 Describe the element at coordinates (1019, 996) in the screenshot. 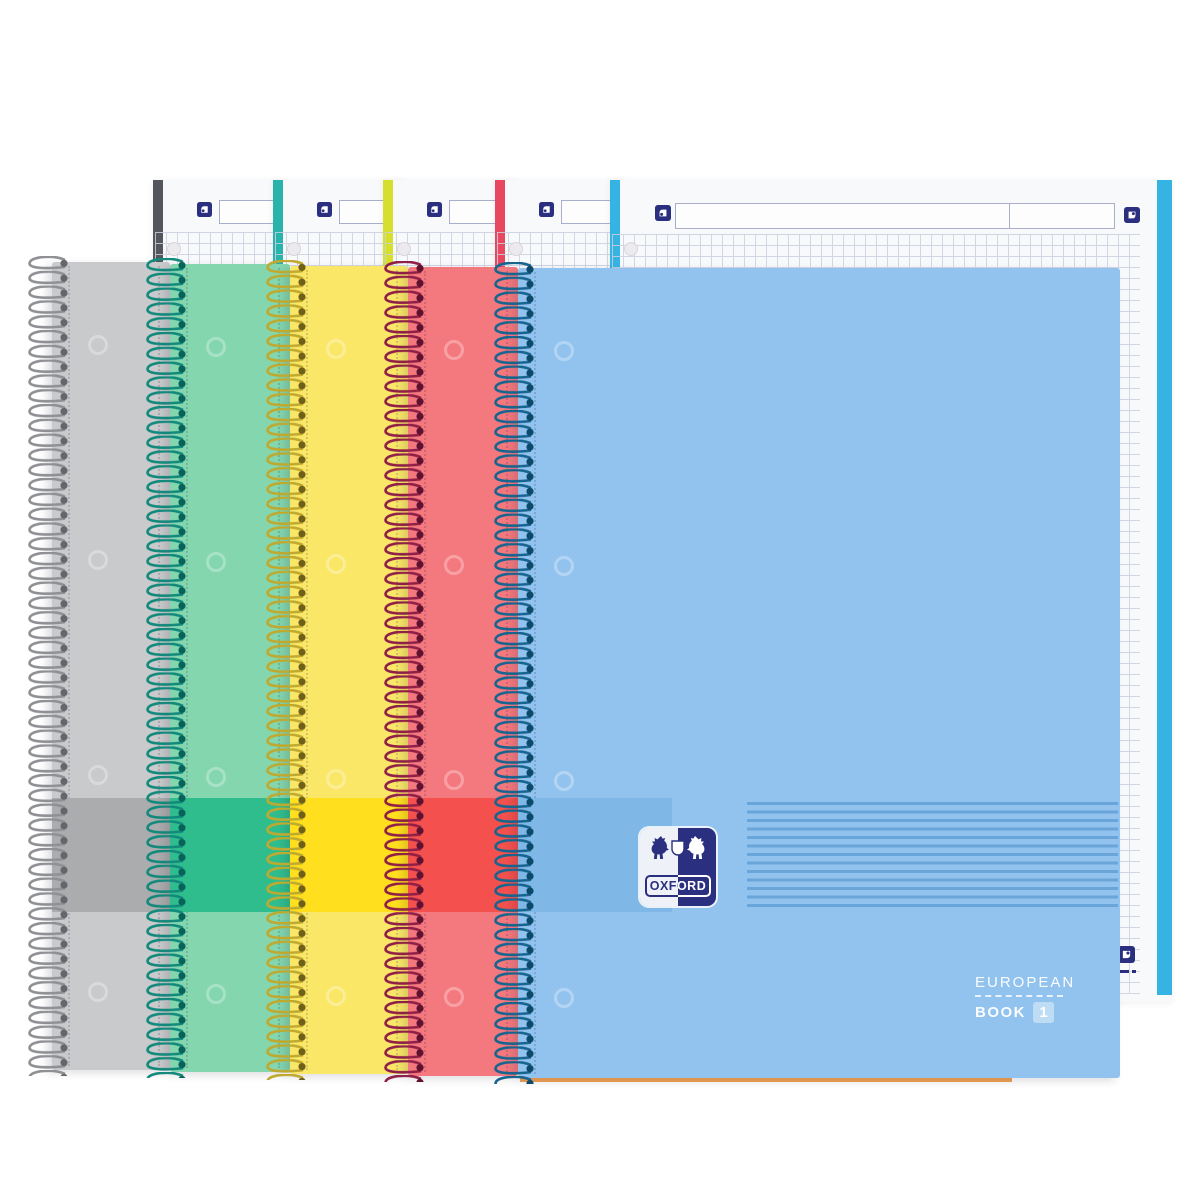

I see `dashed-separator` at that location.